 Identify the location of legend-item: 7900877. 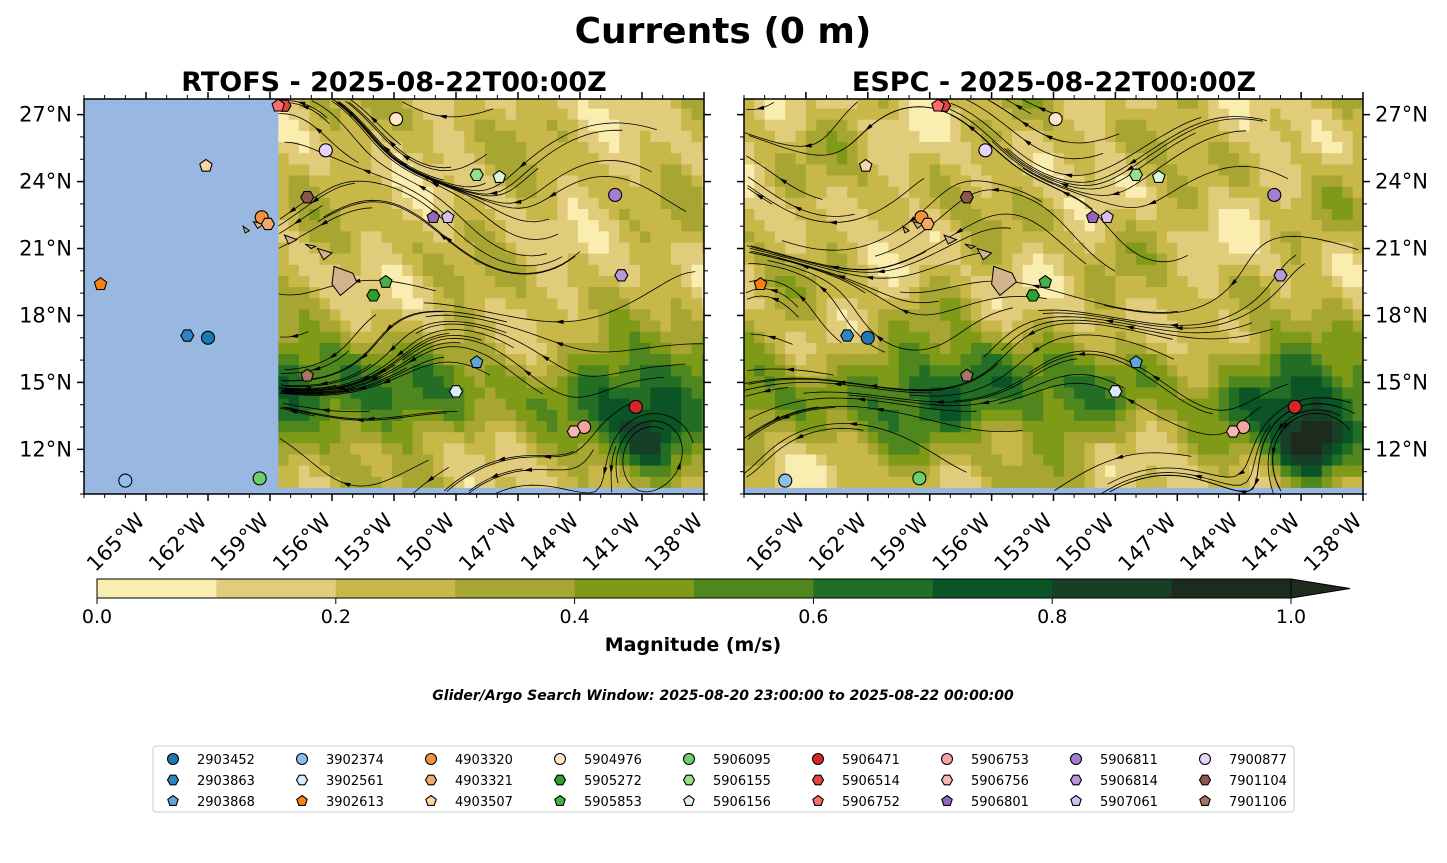
(1242, 760).